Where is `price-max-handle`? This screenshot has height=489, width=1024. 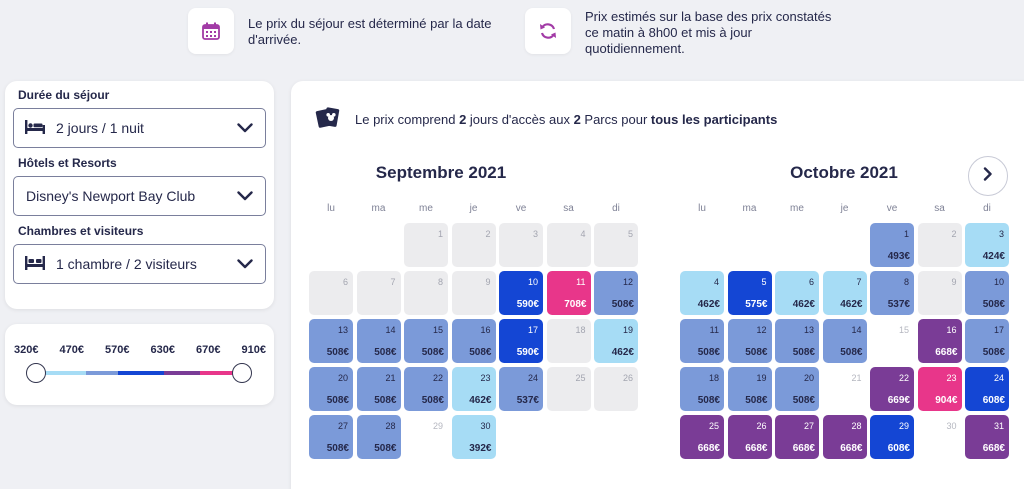
price-max-handle is located at coordinates (242, 373).